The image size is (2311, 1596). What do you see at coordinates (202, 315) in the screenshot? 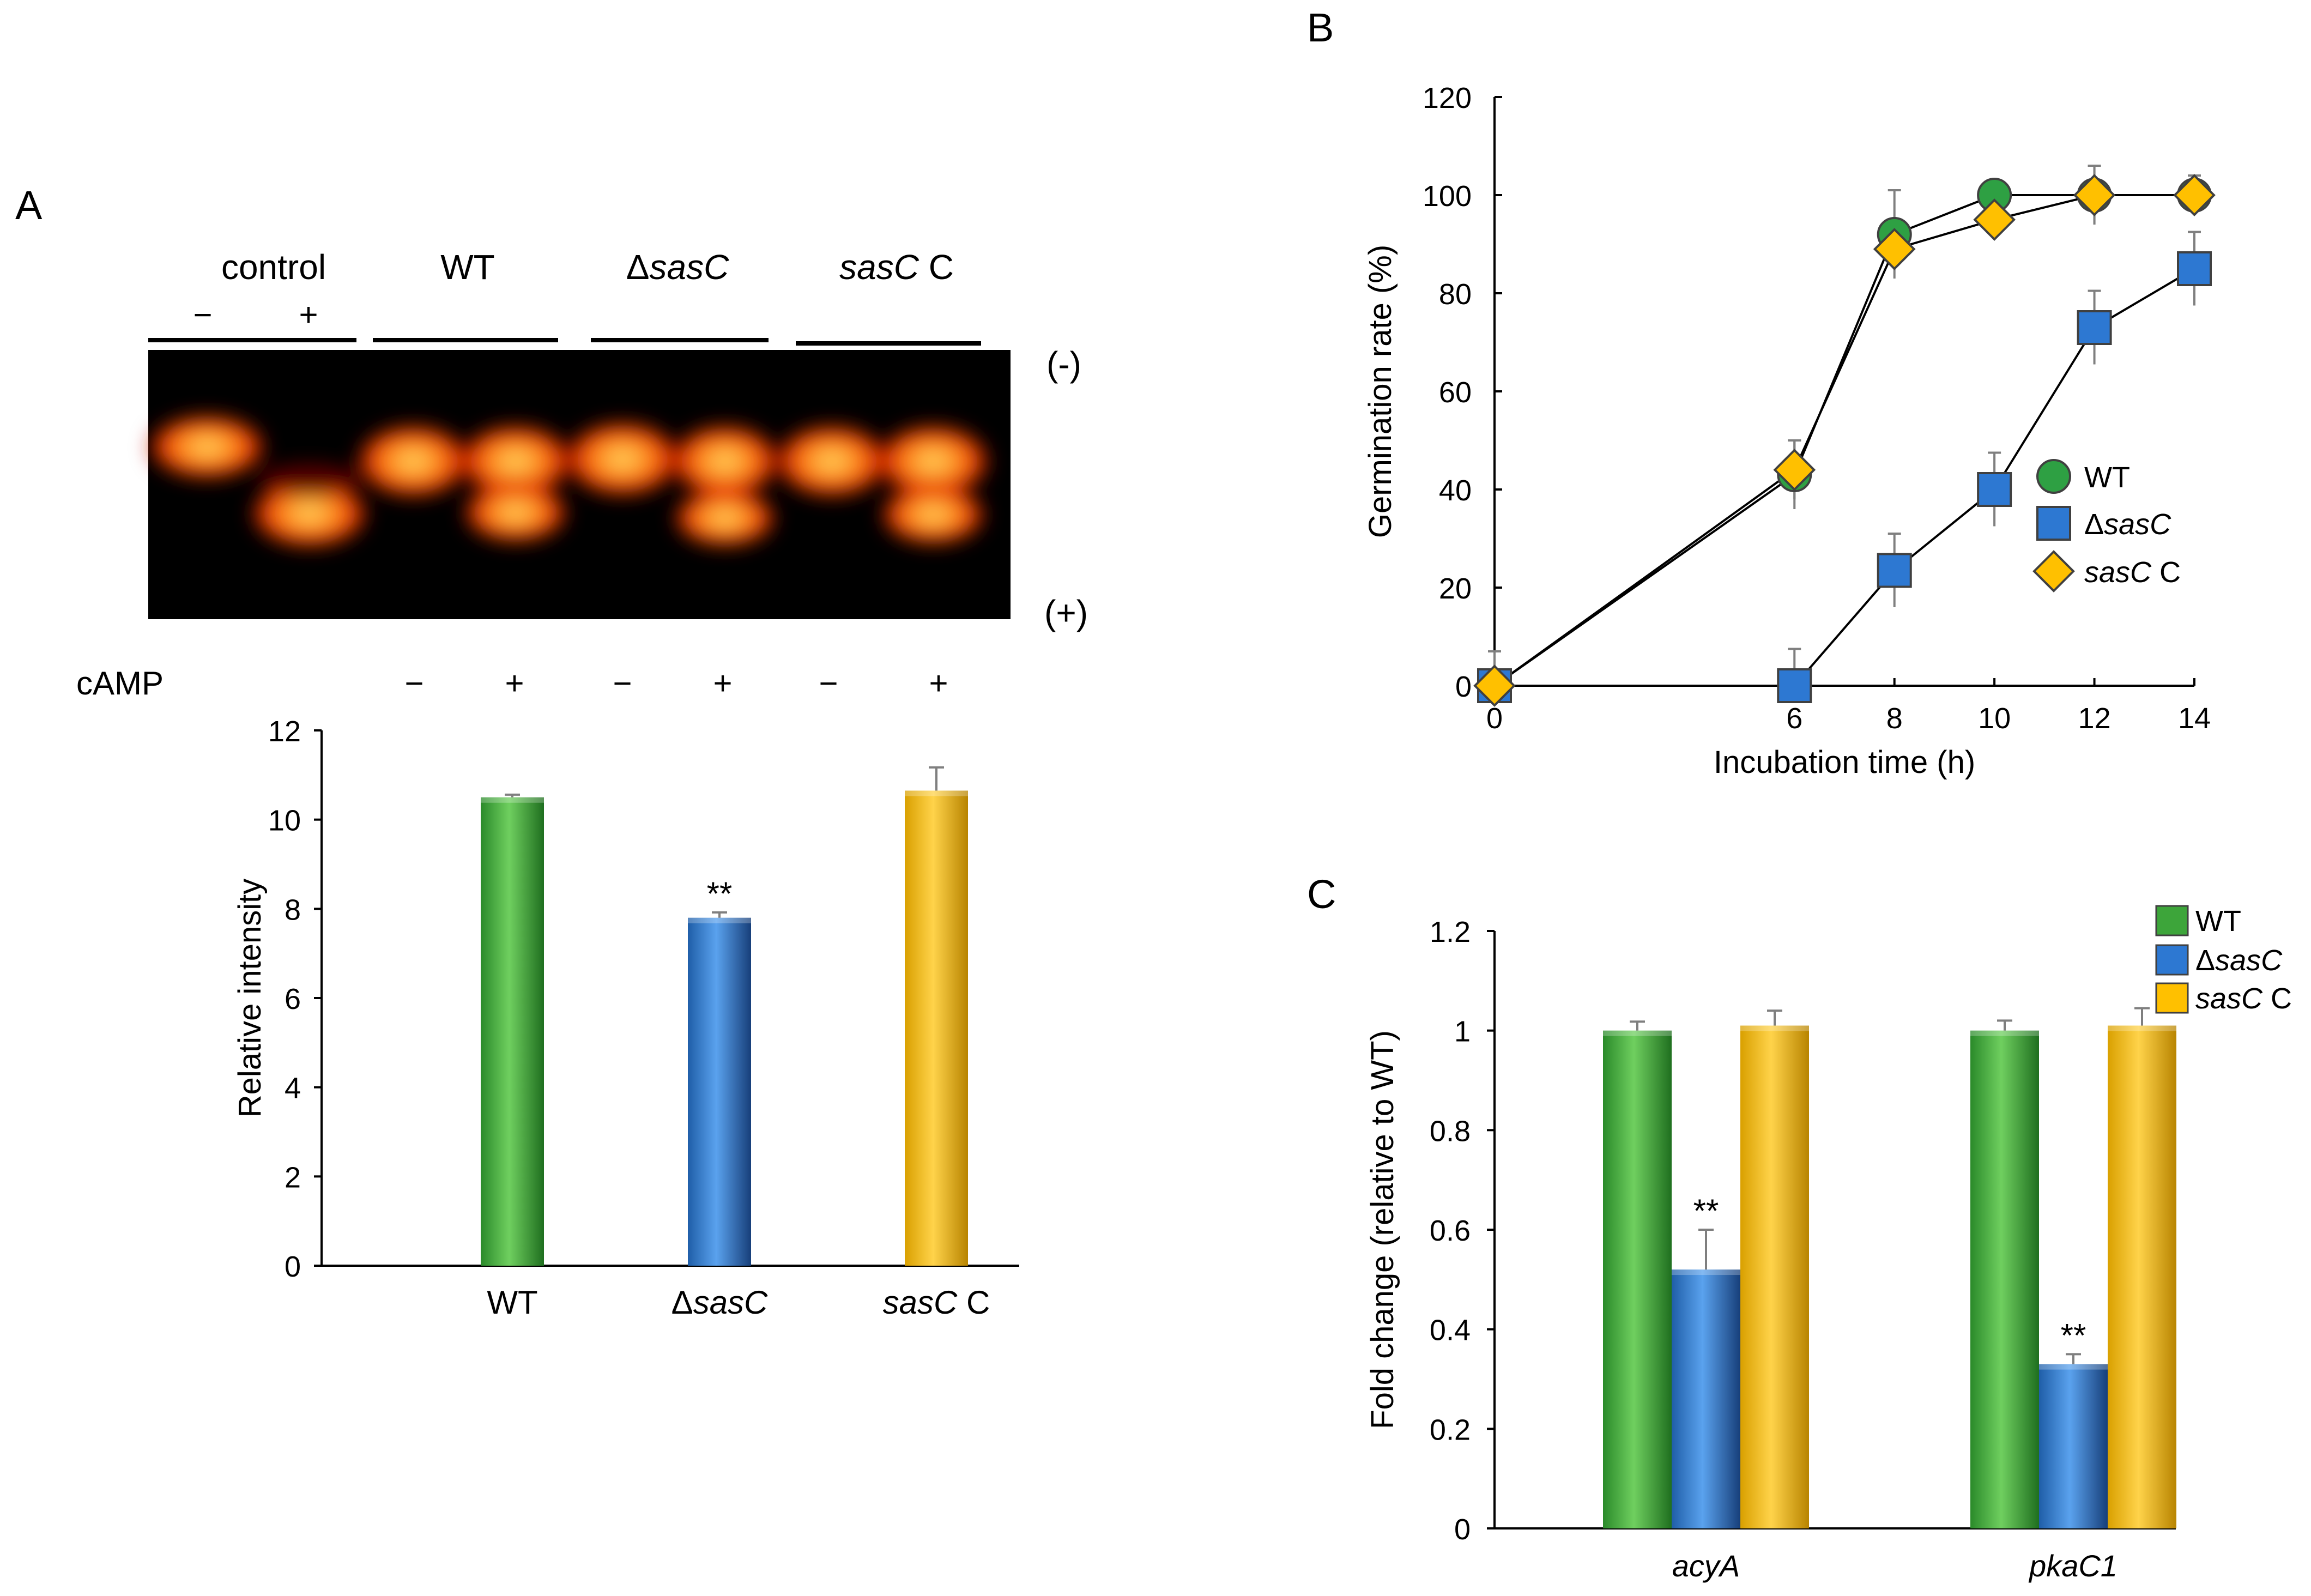
I see `control-minus: −` at bounding box center [202, 315].